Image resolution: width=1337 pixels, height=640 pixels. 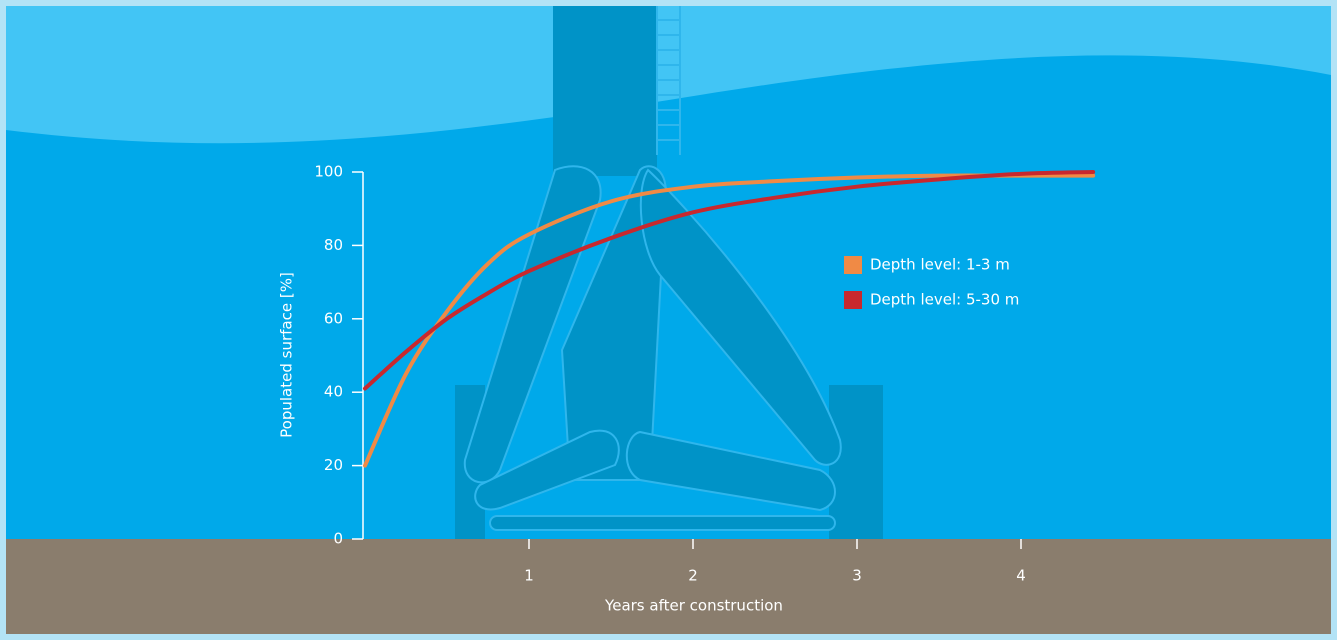 What do you see at coordinates (693, 606) in the screenshot?
I see `x-axis-label: Years after construction` at bounding box center [693, 606].